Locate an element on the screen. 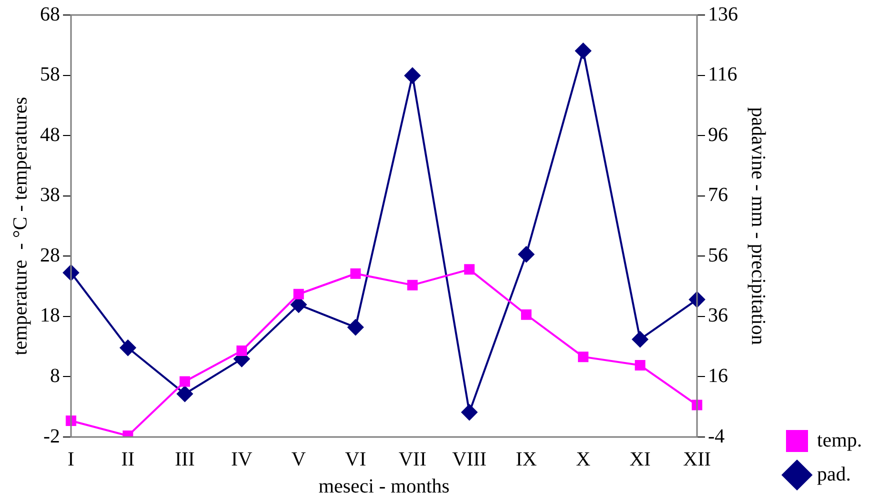 Image resolution: width=872 pixels, height=499 pixels. y-tick-label: 58 is located at coordinates (50, 75).